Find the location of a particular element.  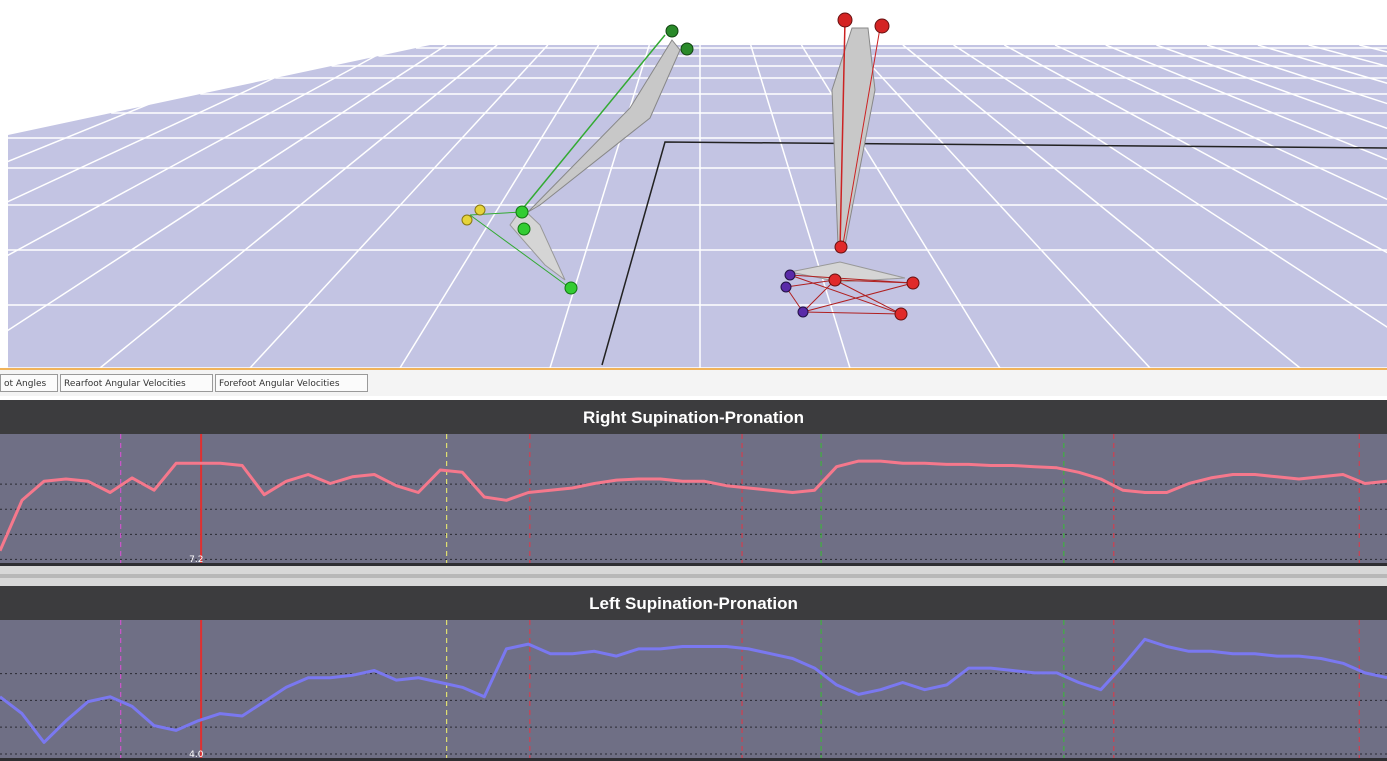

tab-rearfoot-angular-velocities: Rearfoot Angular Velocities is located at coordinates (136, 383).